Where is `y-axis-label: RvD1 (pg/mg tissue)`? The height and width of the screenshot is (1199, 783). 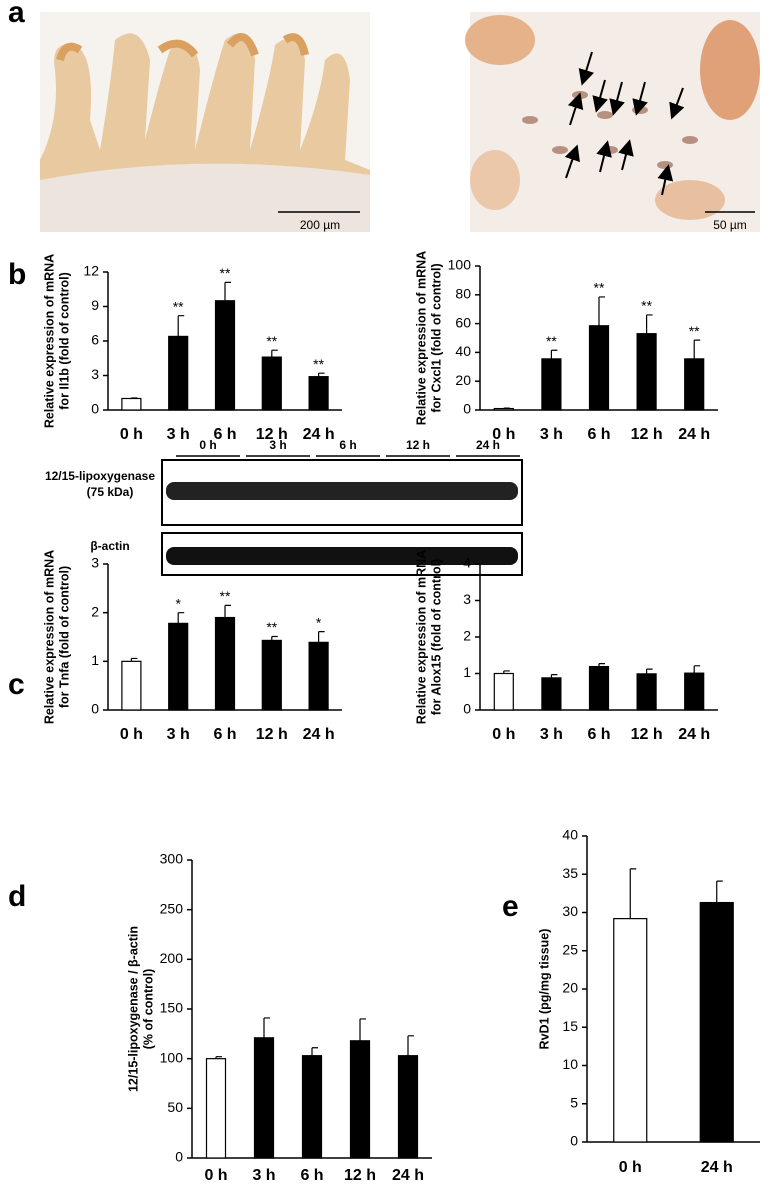
y-axis-label: RvD1 (pg/mg tissue) is located at coordinates (544, 989).